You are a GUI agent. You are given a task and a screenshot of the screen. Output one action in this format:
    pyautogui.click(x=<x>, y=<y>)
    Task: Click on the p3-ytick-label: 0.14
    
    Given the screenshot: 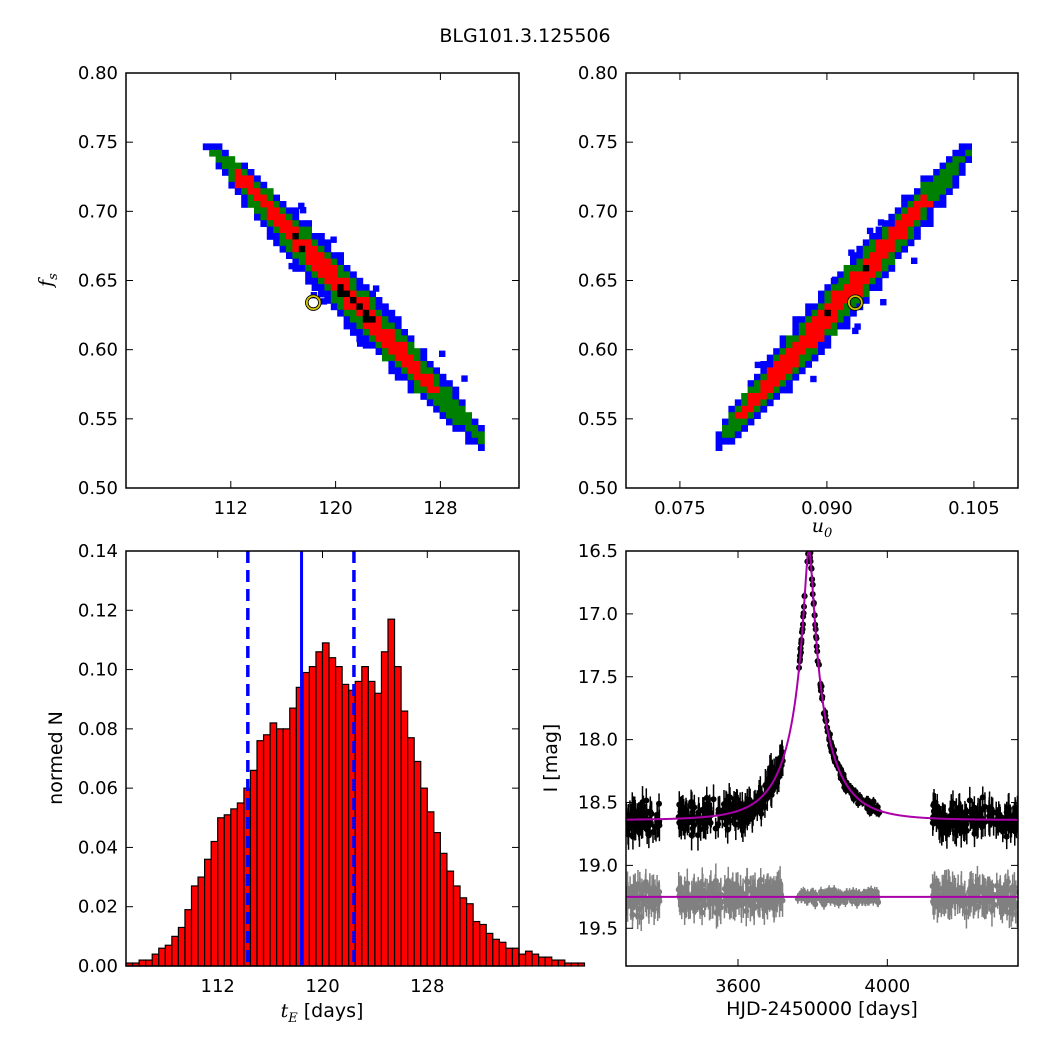 What is the action you would take?
    pyautogui.click(x=98, y=551)
    